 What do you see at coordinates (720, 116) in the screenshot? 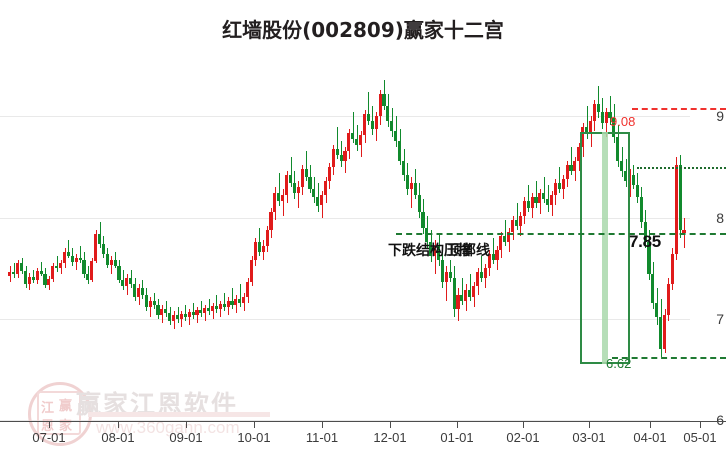
I see `y-axis-label-9: 9` at bounding box center [720, 116].